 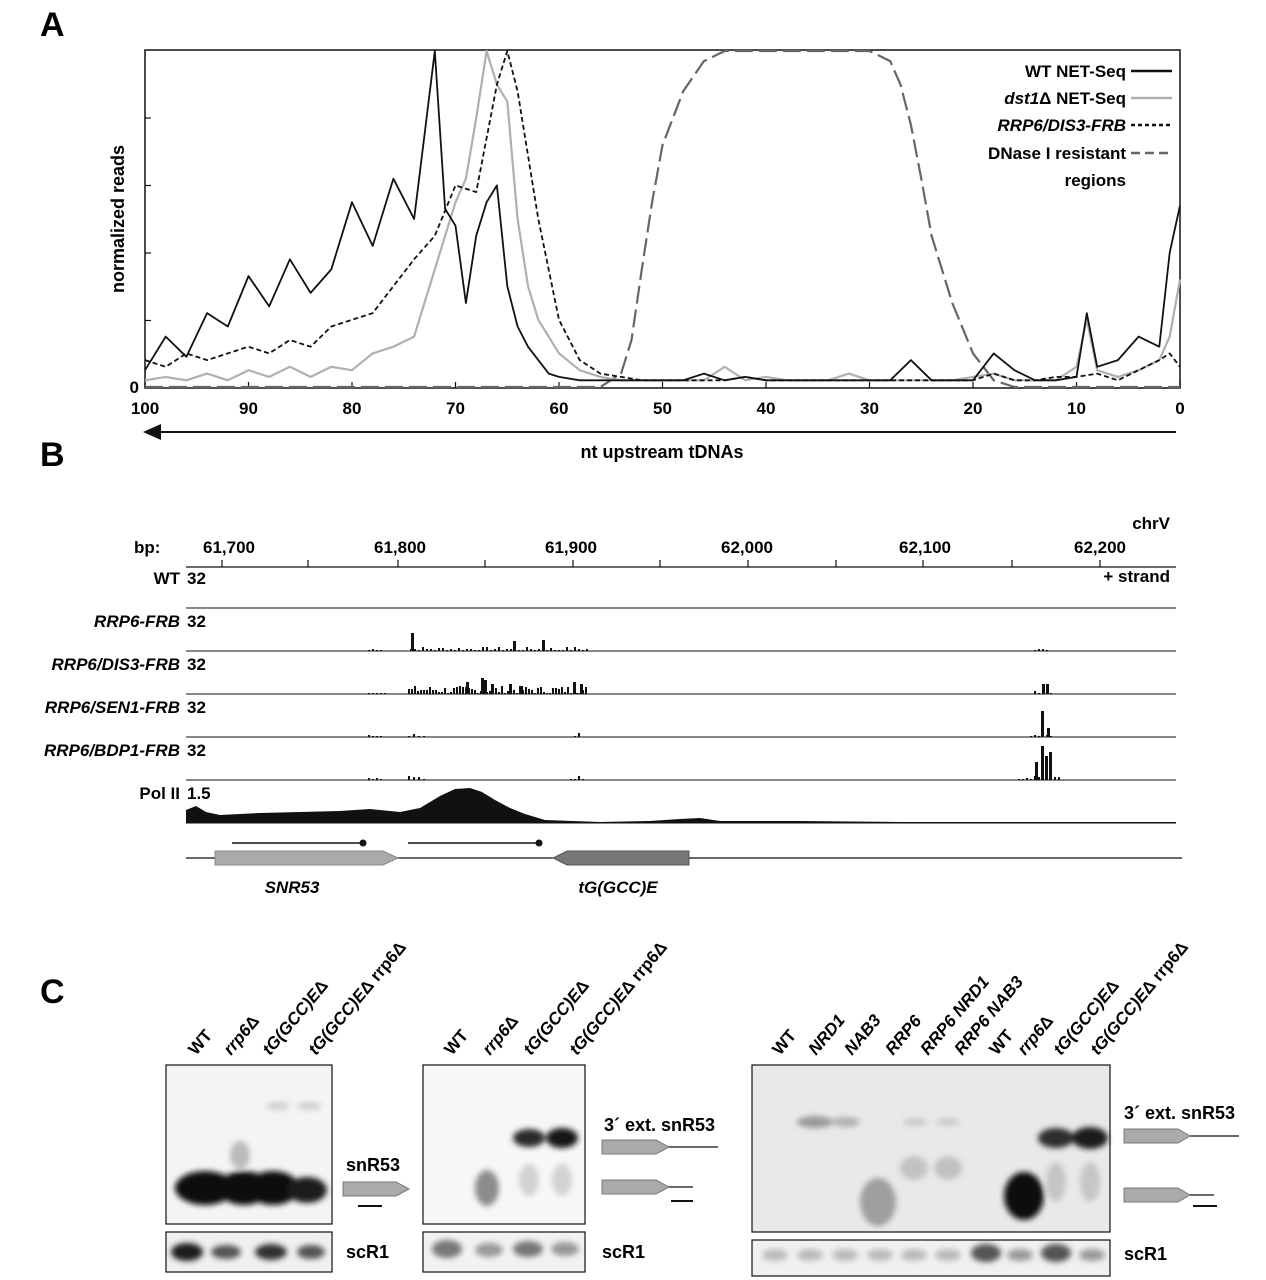 I want to click on coord-label: 61,900, so click(x=571, y=547).